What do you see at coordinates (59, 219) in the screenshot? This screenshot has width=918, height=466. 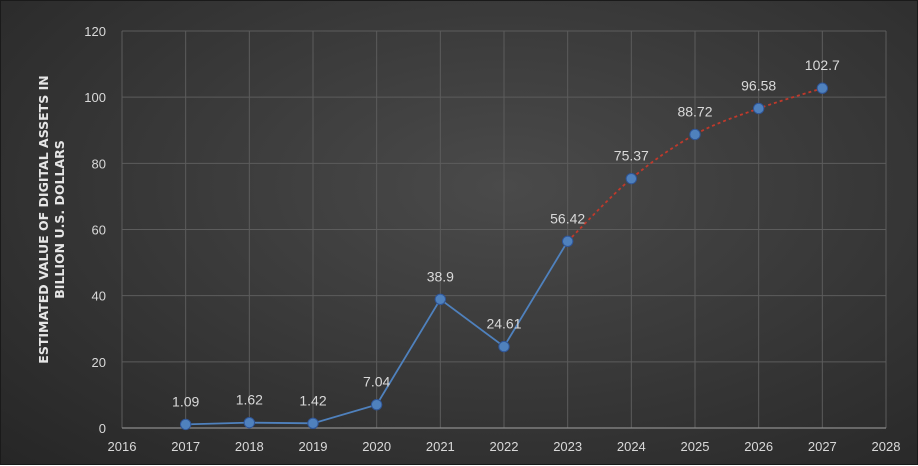 I see `y-axis-title-line-2: BILLION U.S. DOLLARS` at bounding box center [59, 219].